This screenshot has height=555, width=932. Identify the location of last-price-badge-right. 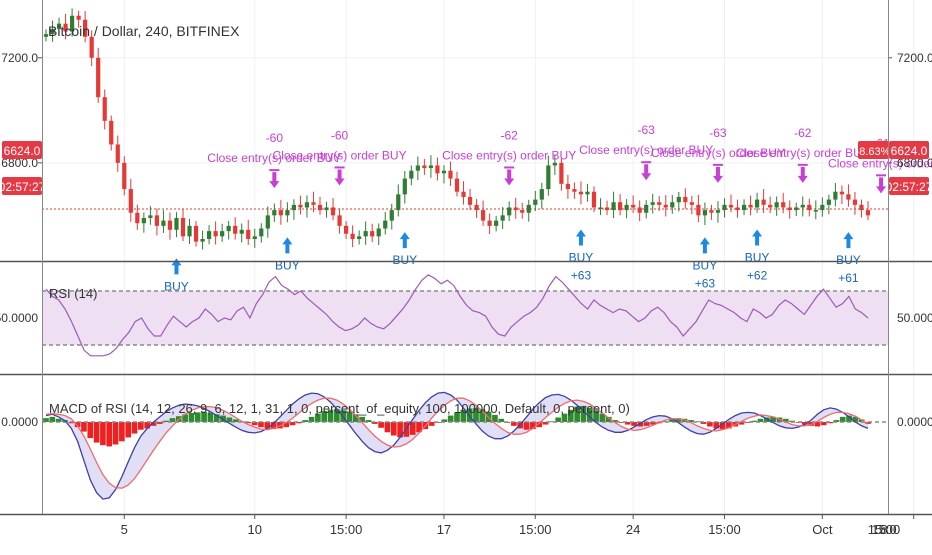
(909, 150).